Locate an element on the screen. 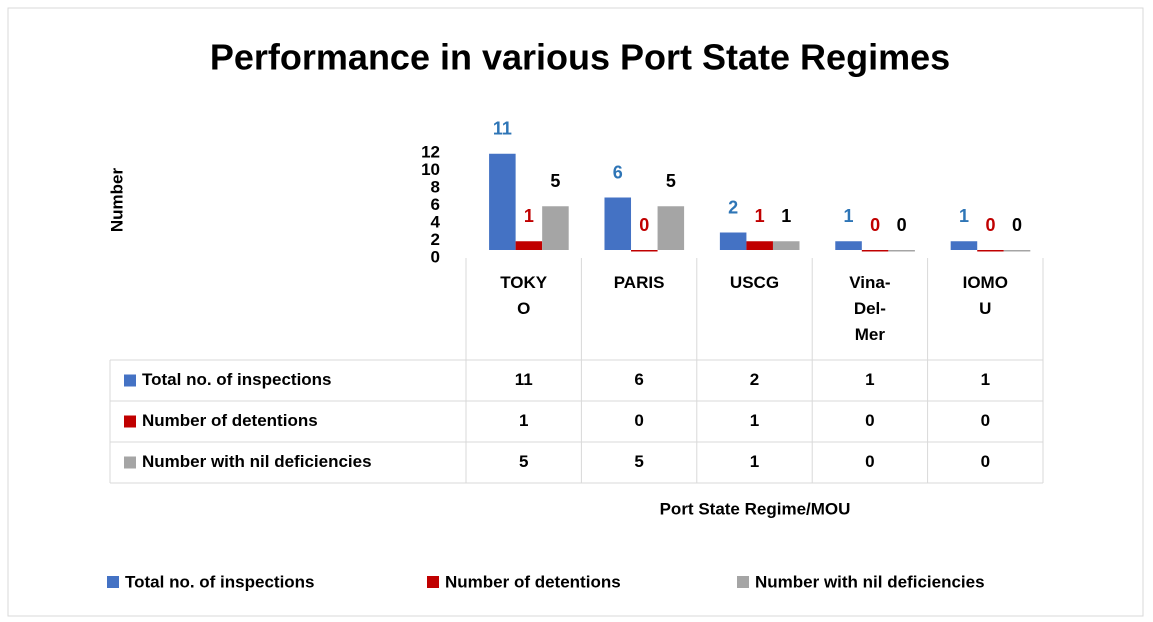 The image size is (1153, 622). data-label: 11 is located at coordinates (502, 129).